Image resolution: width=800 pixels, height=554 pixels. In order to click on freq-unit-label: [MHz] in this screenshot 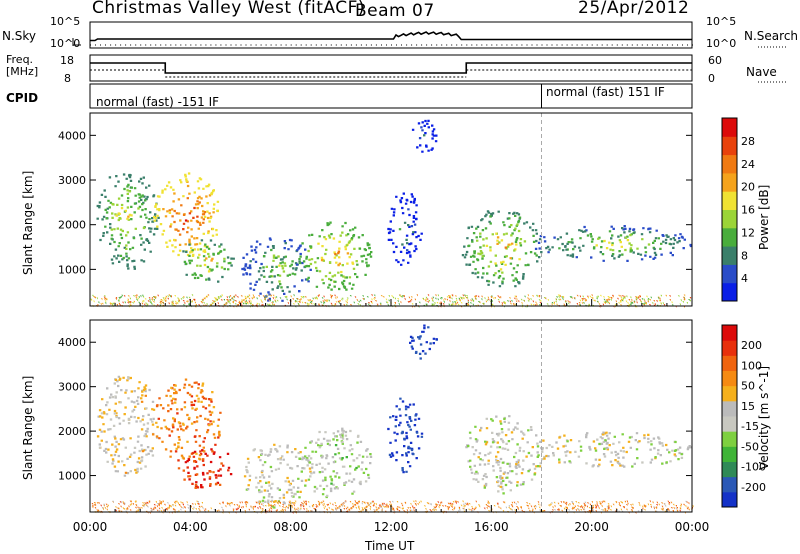, I will do `click(22, 71)`.